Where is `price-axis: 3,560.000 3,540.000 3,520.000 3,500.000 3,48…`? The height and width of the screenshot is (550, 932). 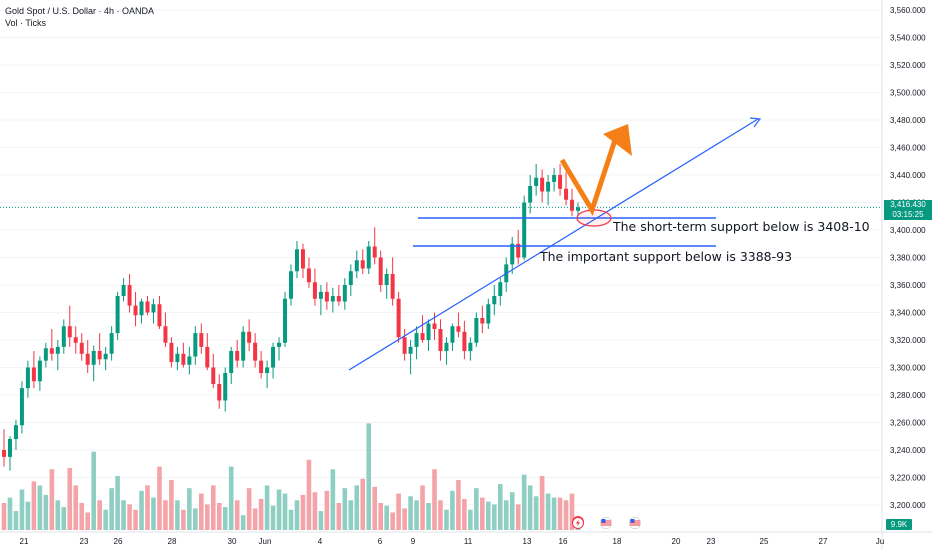
price-axis: 3,560.000 3,540.000 3,520.000 3,500.000 3,48… is located at coordinates (903, 275).